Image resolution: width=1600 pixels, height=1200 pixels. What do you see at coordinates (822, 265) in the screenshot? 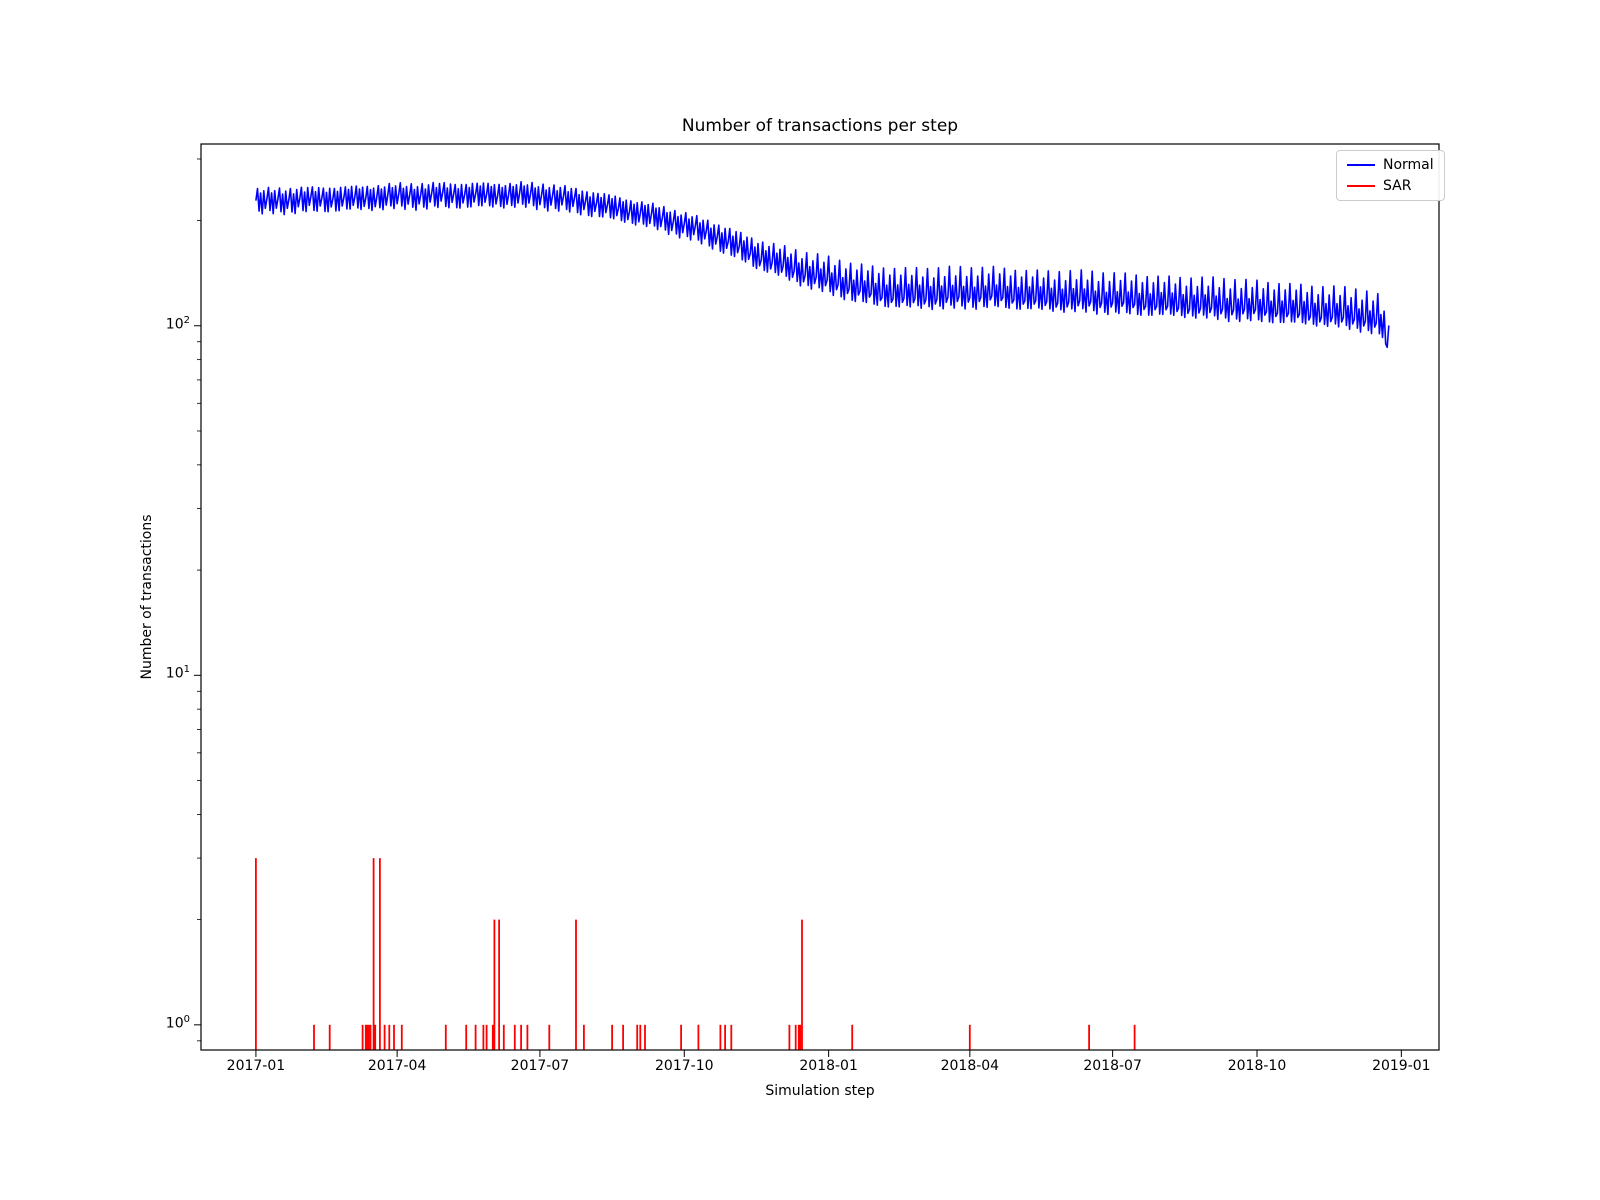
I see `normal-series-line` at bounding box center [822, 265].